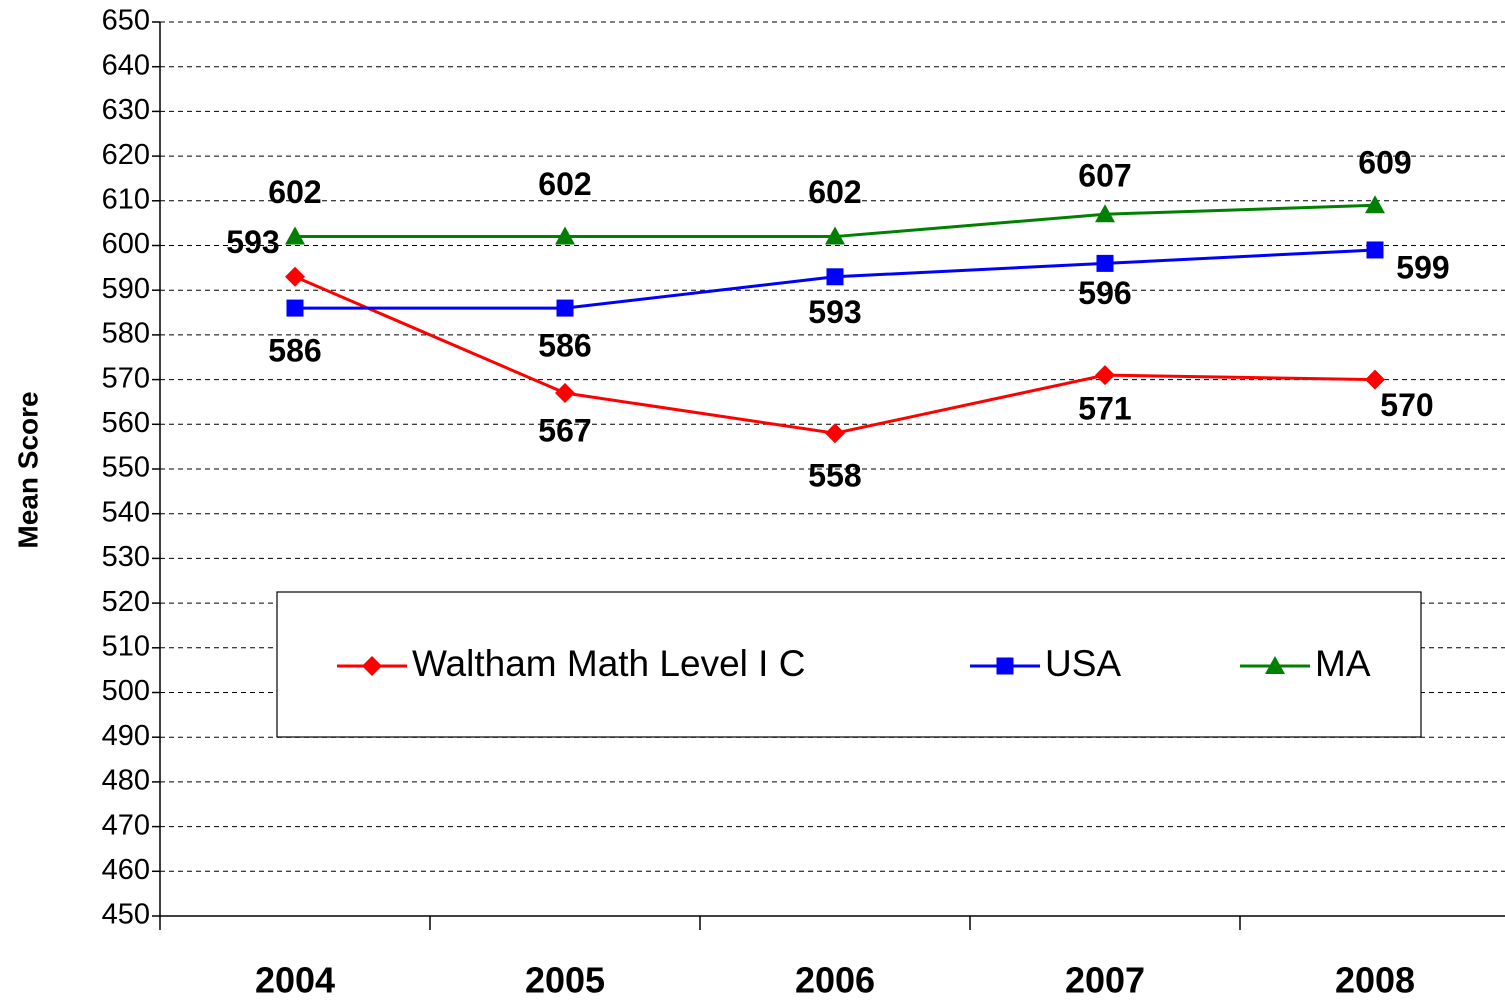 This screenshot has height=1003, width=1505. Describe the element at coordinates (1343, 663) in the screenshot. I see `legend-label: MA` at that location.